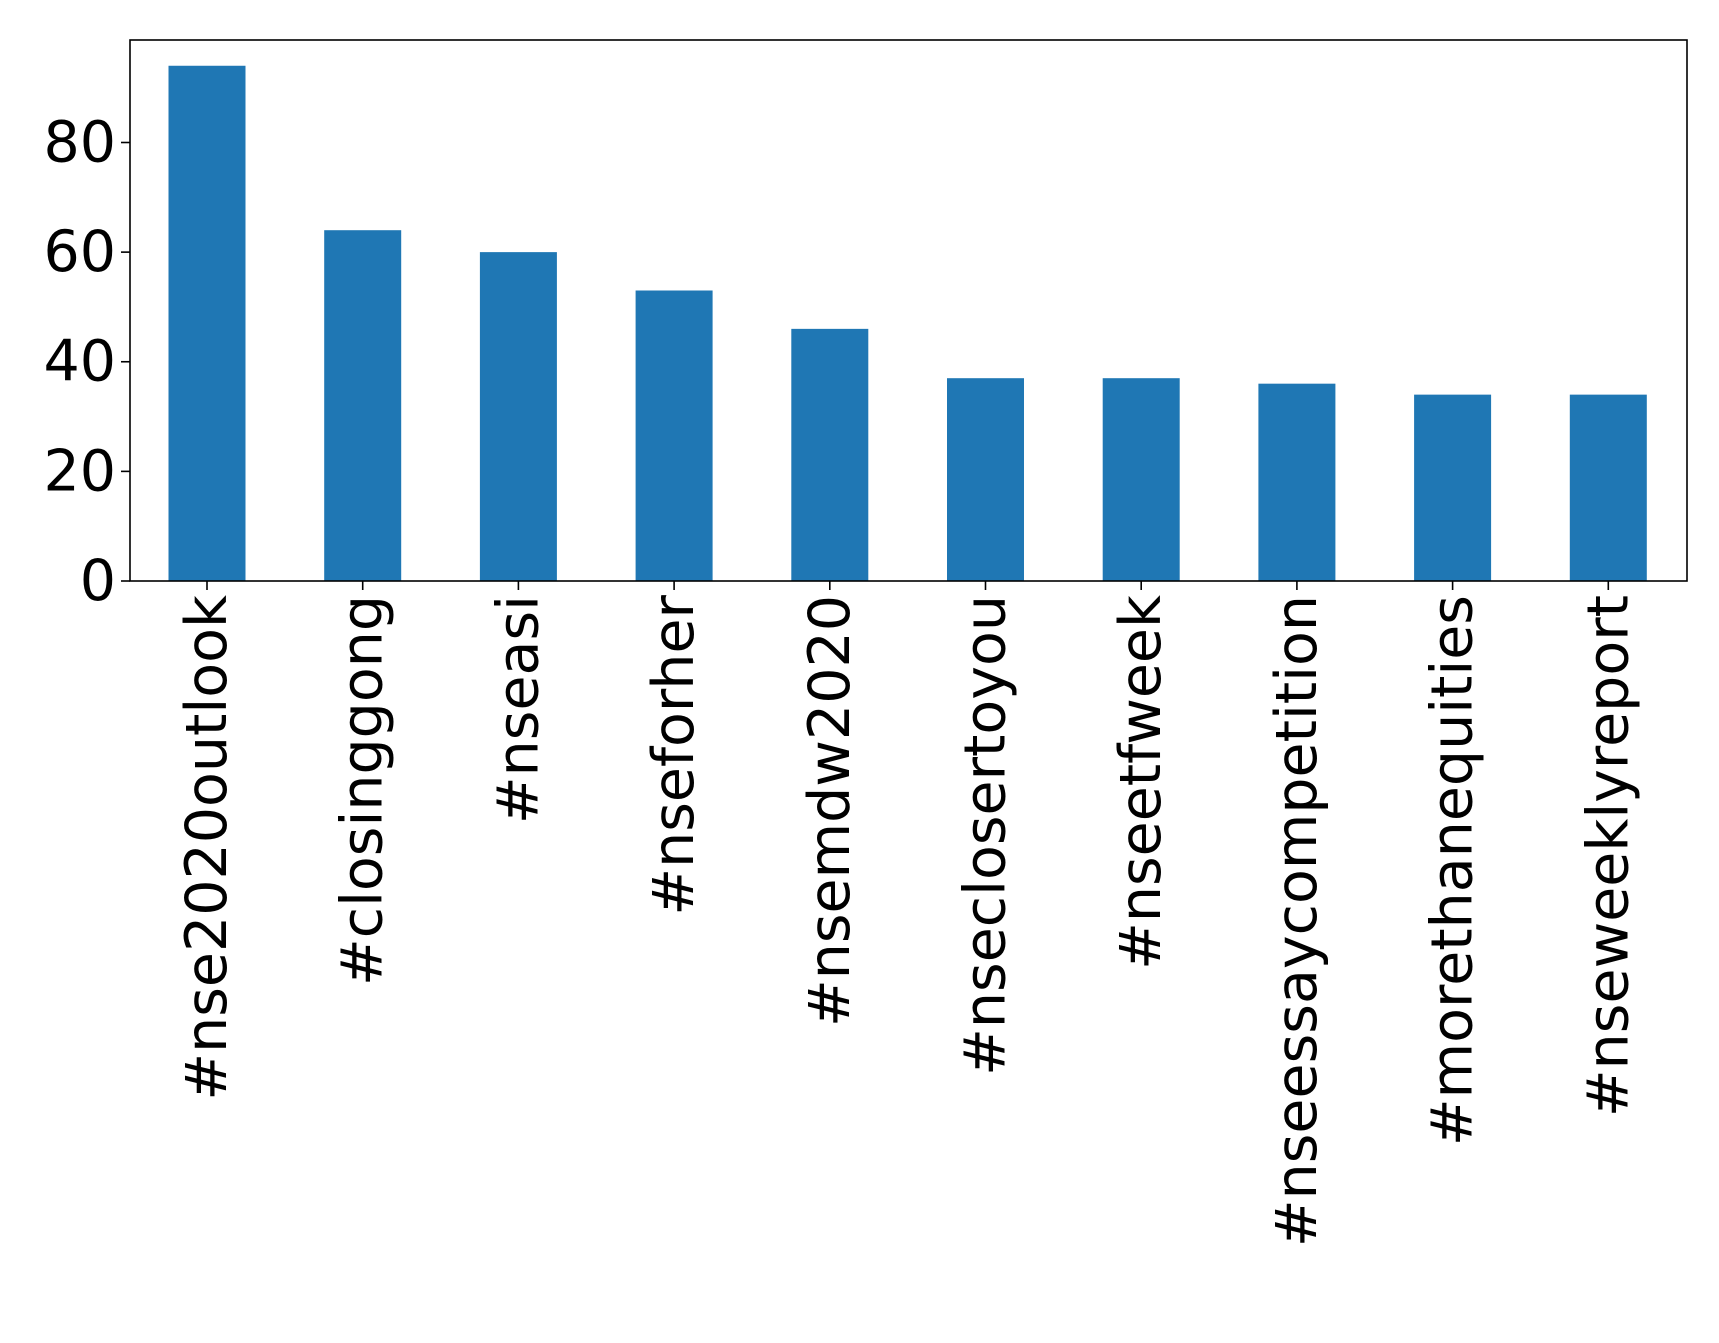 The image size is (1719, 1343). I want to click on x-tick-label: #closinggong, so click(363, 790).